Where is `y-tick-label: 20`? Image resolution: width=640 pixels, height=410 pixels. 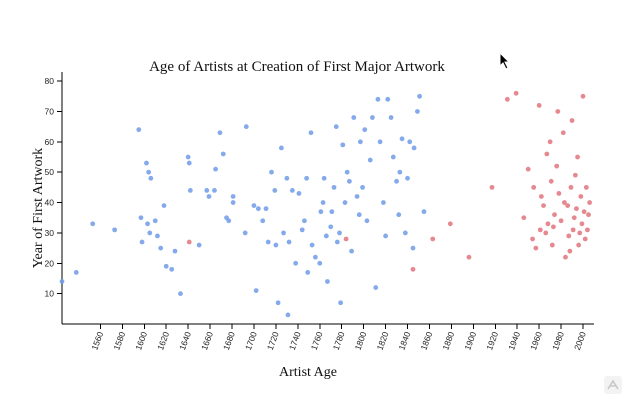
y-tick-label: 20 is located at coordinates (50, 263).